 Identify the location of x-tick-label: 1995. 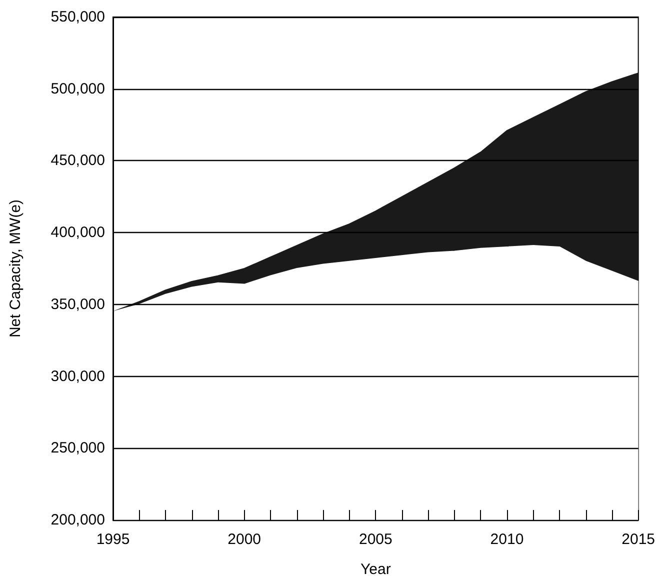
(113, 539).